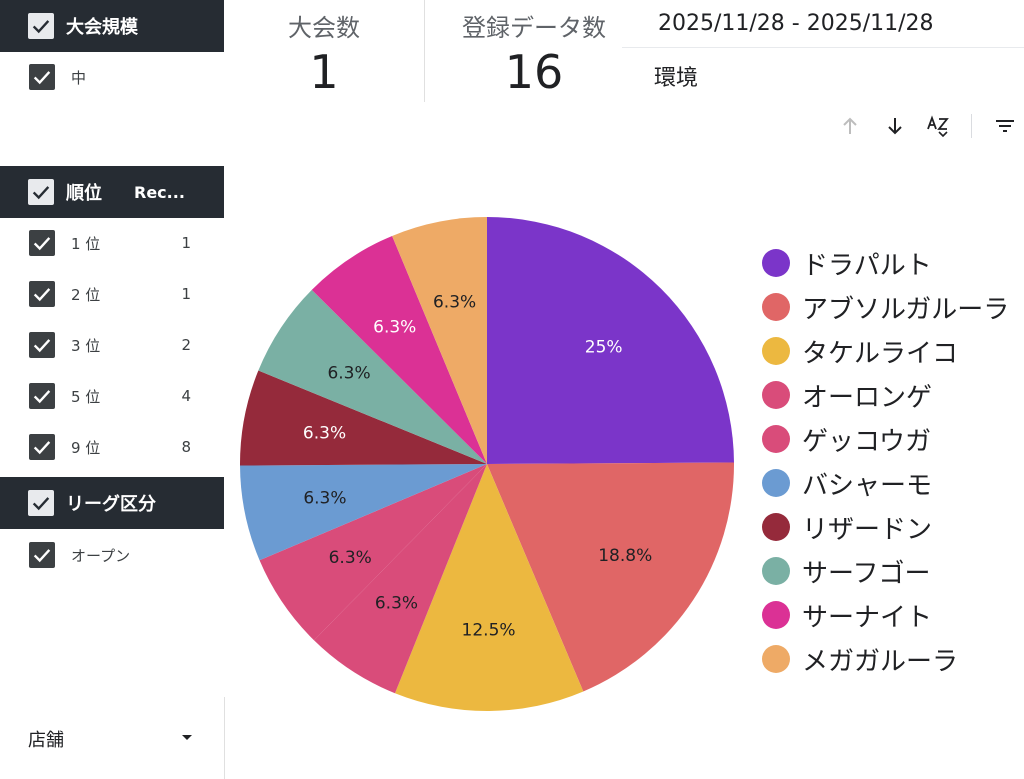 The image size is (1024, 779). I want to click on filter-header-label: 大会規模, so click(102, 27).